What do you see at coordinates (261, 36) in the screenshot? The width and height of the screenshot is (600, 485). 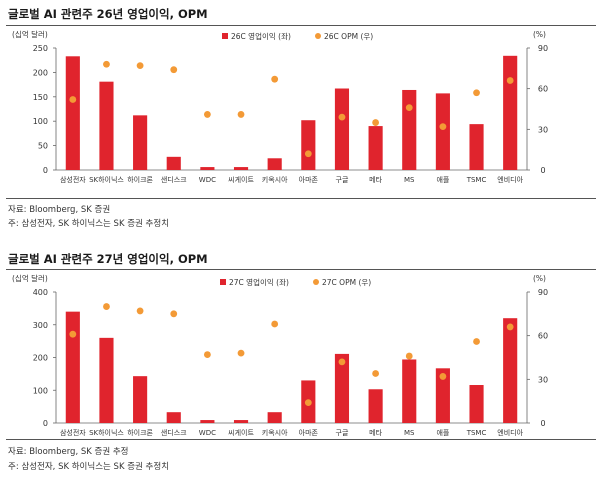 I see `legend-bar-label: 26C 영업이익 (좌)` at bounding box center [261, 36].